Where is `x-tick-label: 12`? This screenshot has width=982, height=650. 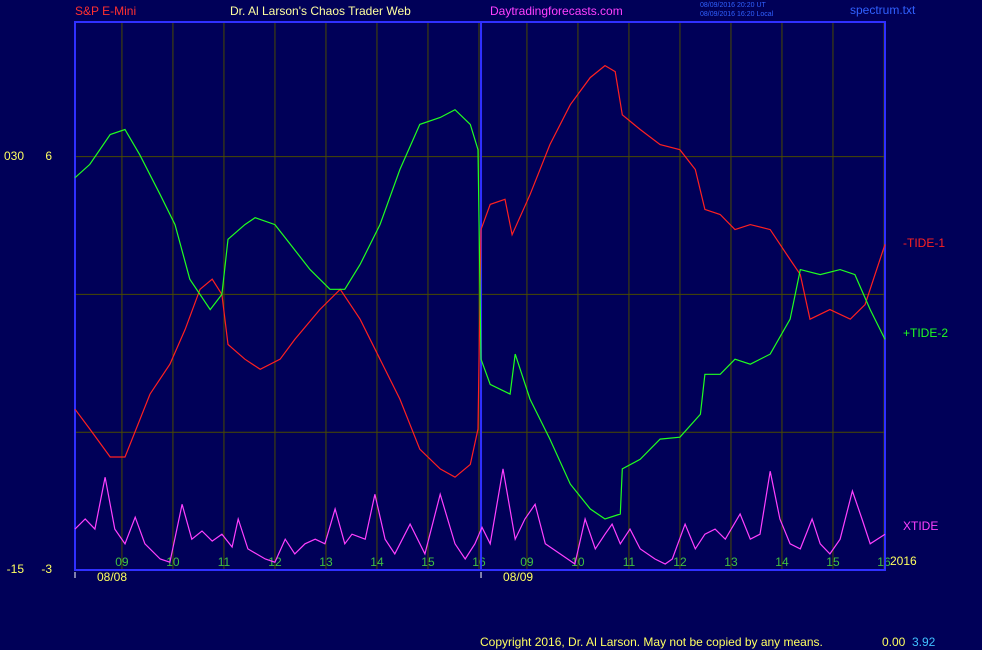
x-tick-label: 12 is located at coordinates (680, 562).